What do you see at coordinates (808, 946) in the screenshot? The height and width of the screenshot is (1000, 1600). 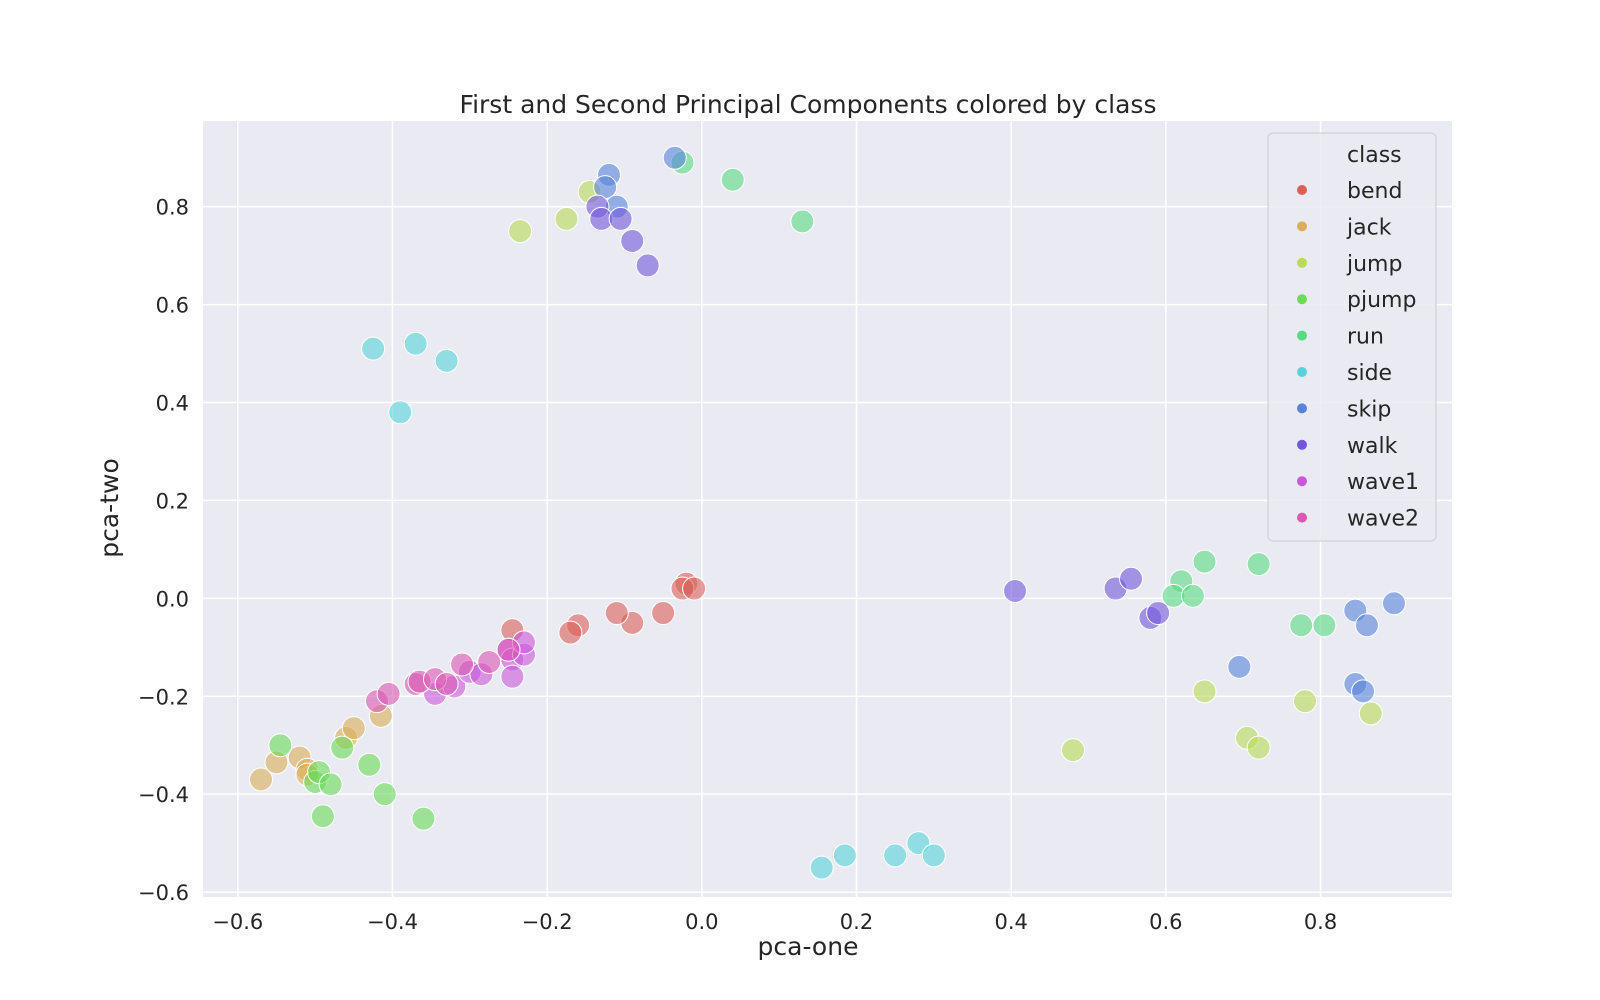 I see `x-axis-label: pca-one` at bounding box center [808, 946].